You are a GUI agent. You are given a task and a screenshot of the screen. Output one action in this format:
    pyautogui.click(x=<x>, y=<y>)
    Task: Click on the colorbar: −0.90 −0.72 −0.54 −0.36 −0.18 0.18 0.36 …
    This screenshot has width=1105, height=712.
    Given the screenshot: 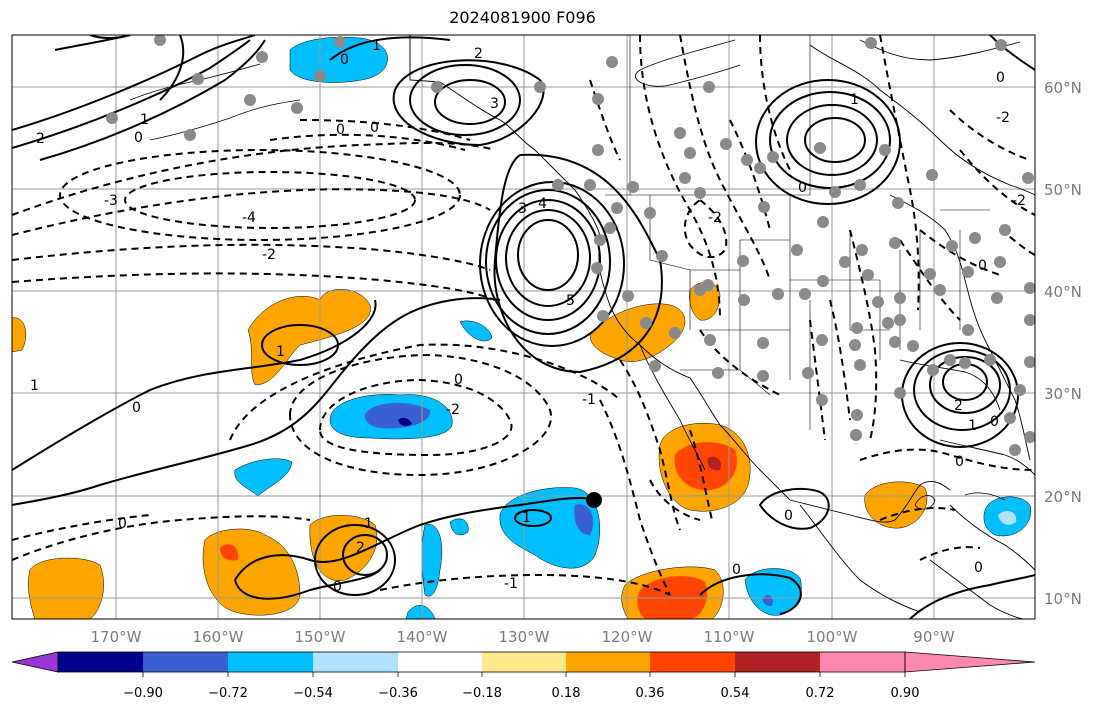 What is the action you would take?
    pyautogui.click(x=523, y=676)
    